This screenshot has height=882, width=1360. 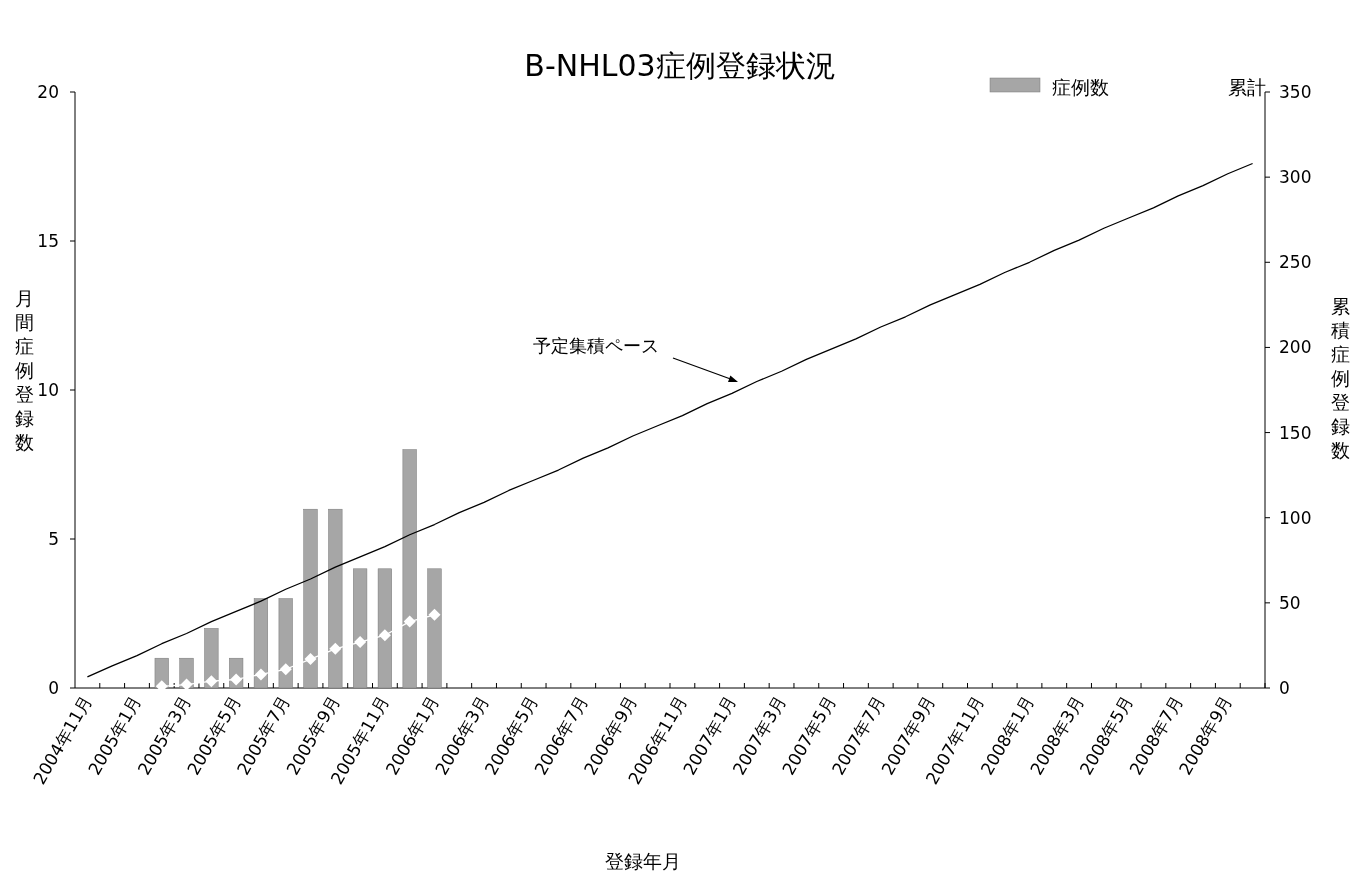 I want to click on y2-axis-title: 累積症例登録数, so click(x=1340, y=378).